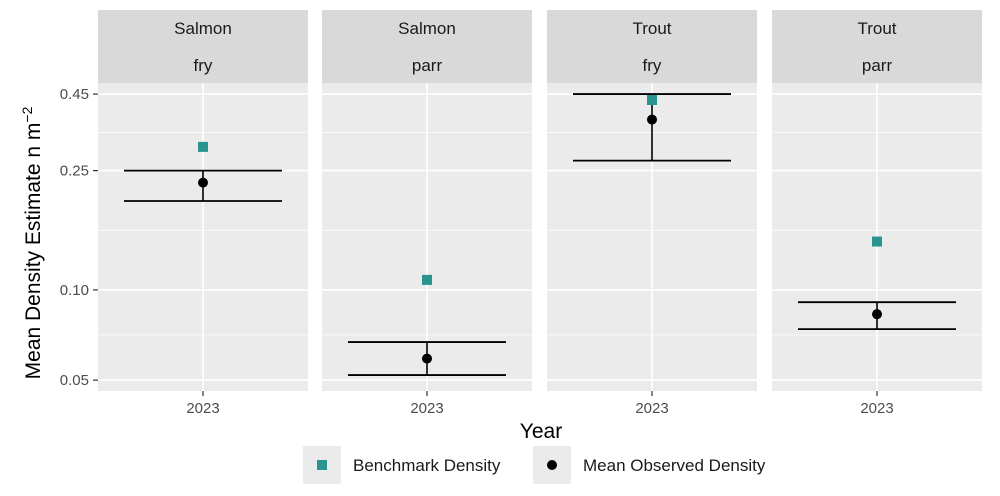 The image size is (1000, 496). Describe the element at coordinates (322, 465) in the screenshot. I see `legend-benchmark-marker` at that location.